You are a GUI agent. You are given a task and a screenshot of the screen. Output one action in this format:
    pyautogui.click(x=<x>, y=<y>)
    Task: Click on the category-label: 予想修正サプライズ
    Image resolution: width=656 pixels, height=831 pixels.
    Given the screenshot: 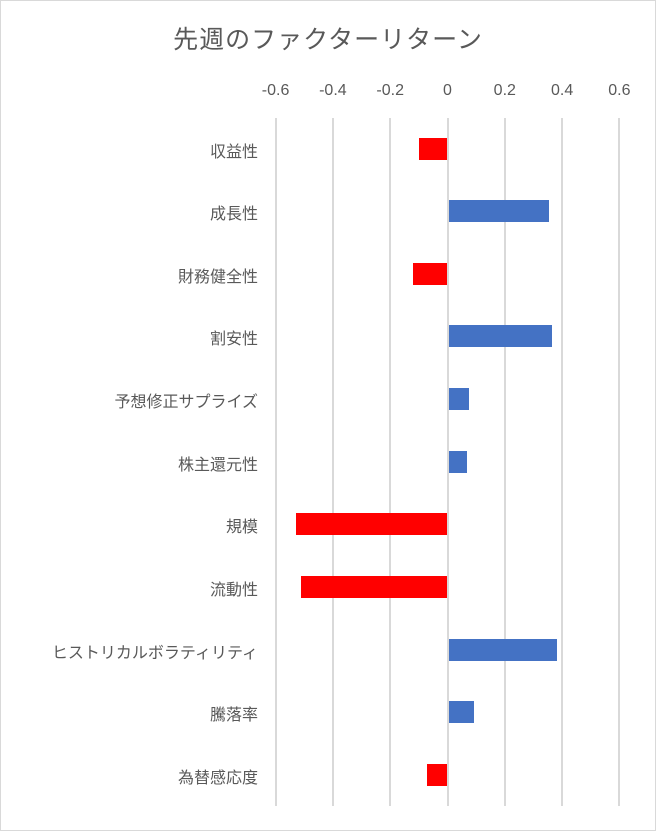 What is the action you would take?
    pyautogui.click(x=186, y=402)
    